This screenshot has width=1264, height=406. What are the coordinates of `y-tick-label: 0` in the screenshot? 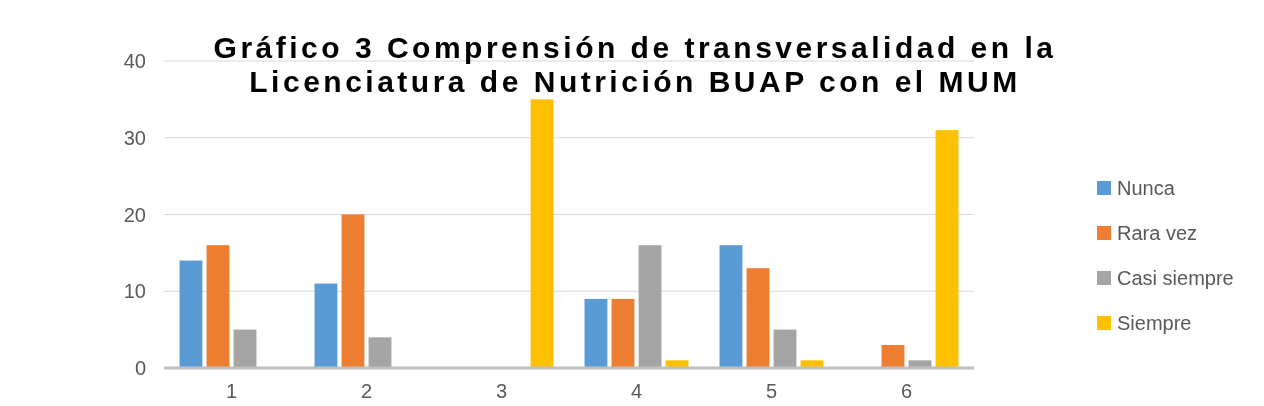 It's located at (140, 368).